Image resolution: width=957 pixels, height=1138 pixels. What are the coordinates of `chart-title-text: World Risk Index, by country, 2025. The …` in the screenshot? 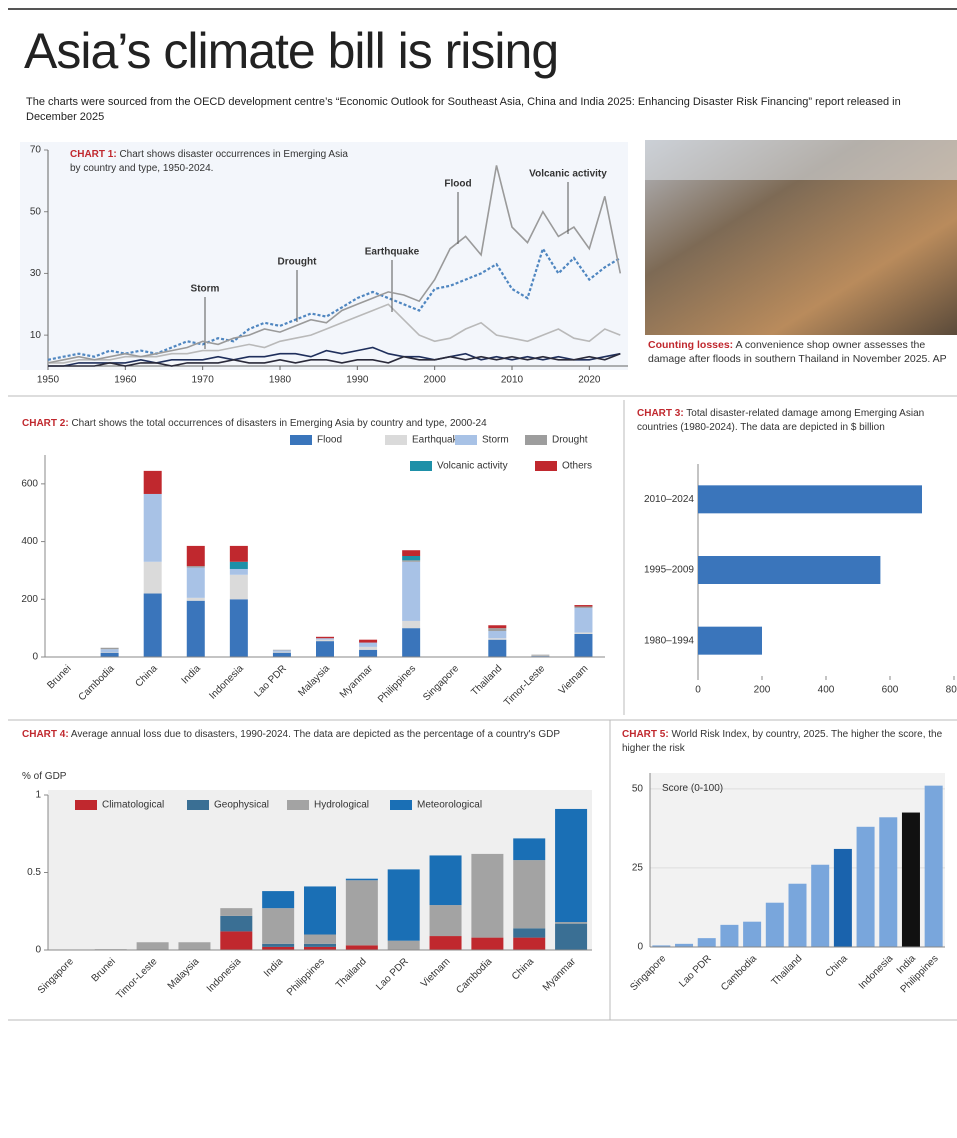 It's located at (782, 741).